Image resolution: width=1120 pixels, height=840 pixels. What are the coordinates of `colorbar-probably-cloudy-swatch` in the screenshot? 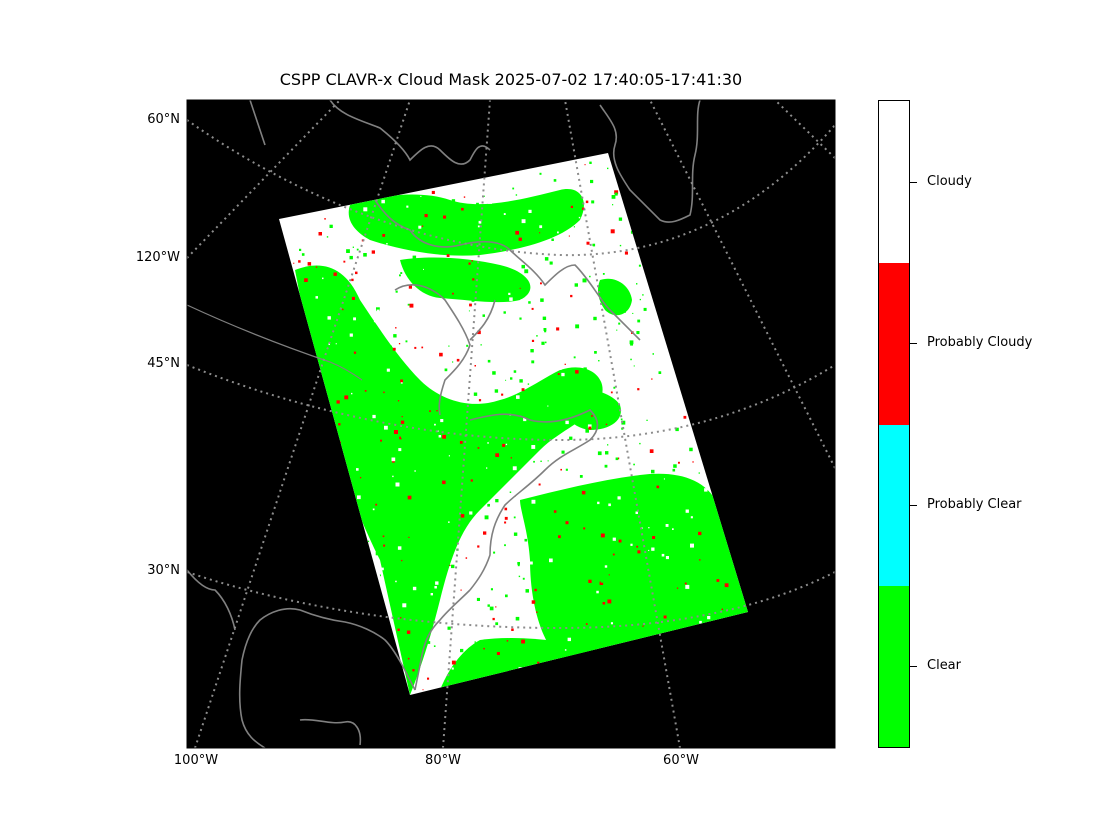 It's located at (894, 344).